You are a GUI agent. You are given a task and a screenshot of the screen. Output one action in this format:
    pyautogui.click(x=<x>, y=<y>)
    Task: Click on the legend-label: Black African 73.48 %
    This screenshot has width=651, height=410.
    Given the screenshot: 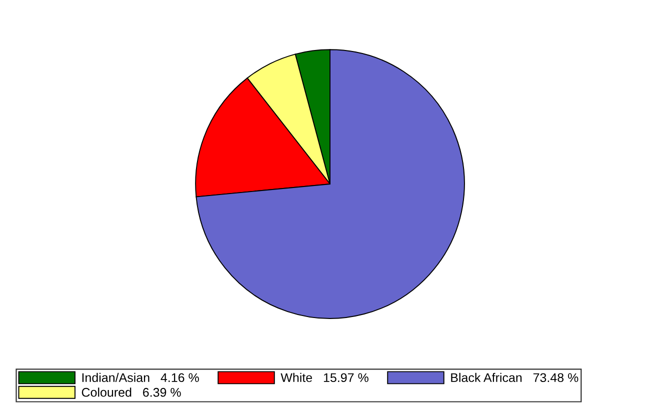 What is the action you would take?
    pyautogui.click(x=514, y=377)
    